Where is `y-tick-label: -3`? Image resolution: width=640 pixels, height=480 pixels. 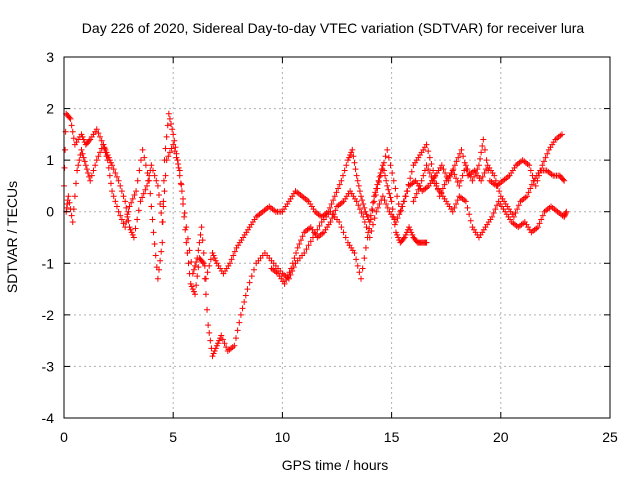
y-tick-label: -3 is located at coordinates (48, 366).